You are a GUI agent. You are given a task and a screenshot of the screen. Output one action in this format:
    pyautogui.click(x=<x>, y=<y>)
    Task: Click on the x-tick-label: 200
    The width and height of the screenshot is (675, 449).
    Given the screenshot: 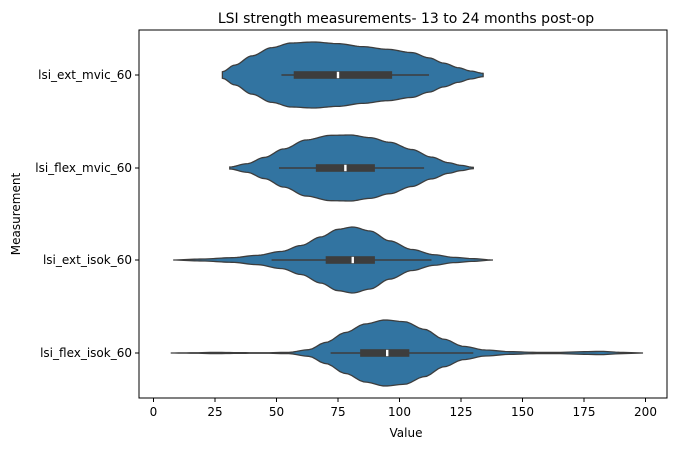 What is the action you would take?
    pyautogui.click(x=645, y=412)
    